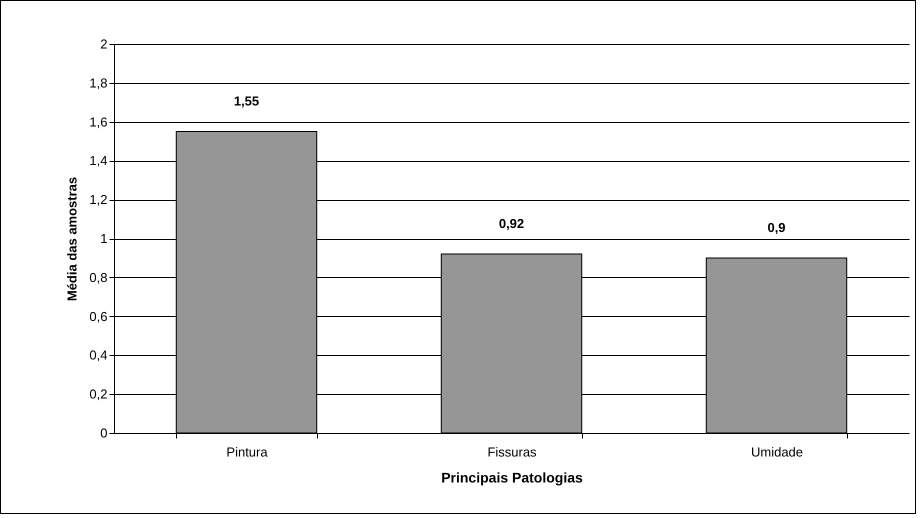 Image resolution: width=920 pixels, height=518 pixels. Describe the element at coordinates (511, 224) in the screenshot. I see `data-label: 0,92` at that location.